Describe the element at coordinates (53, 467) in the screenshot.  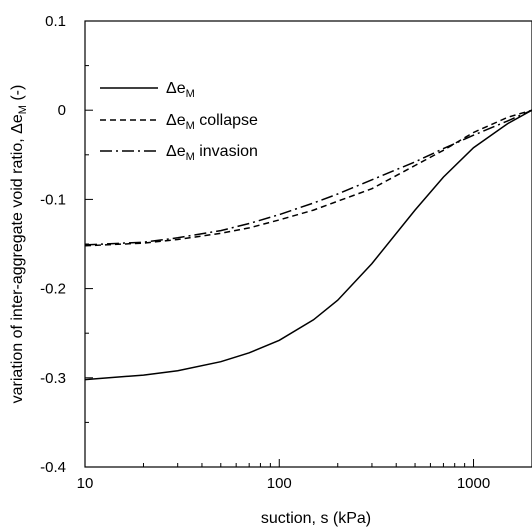
I see `y-tick-label: -0.4` at that location.